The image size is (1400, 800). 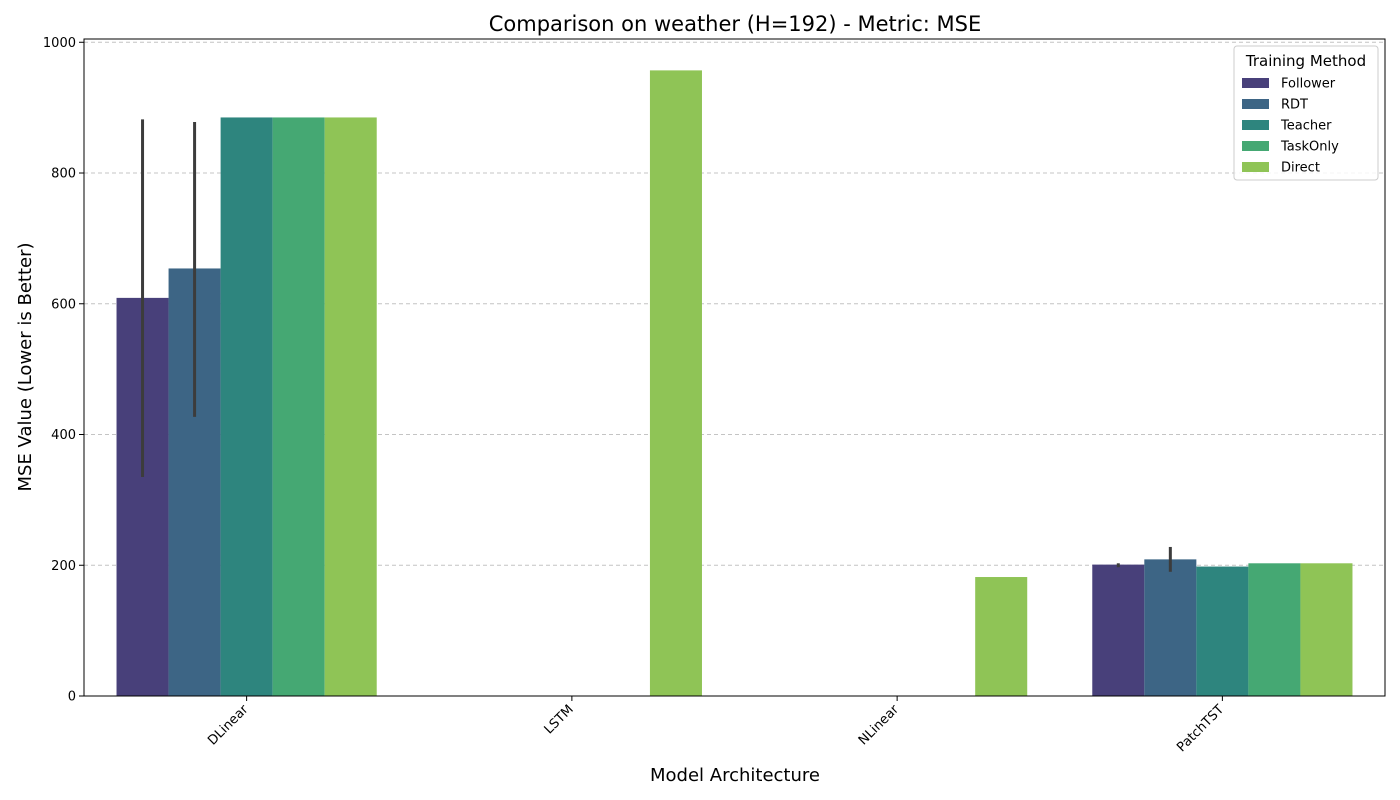 I want to click on legend-items: Follower RDT Teacher TaskOnly Direct, so click(x=1290, y=126).